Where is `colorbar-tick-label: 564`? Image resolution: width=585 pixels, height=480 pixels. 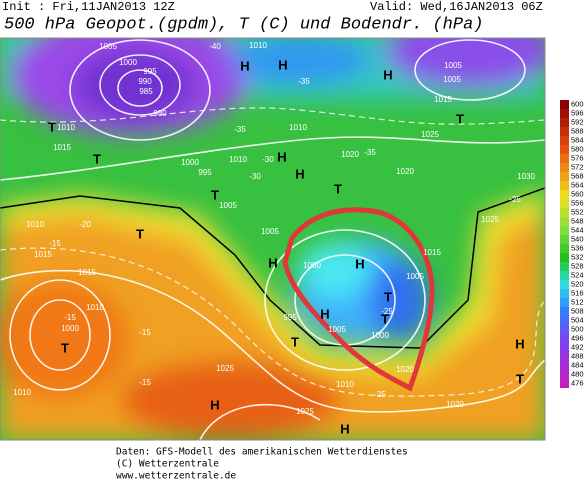 colorbar-tick-label: 564 is located at coordinates (577, 184).